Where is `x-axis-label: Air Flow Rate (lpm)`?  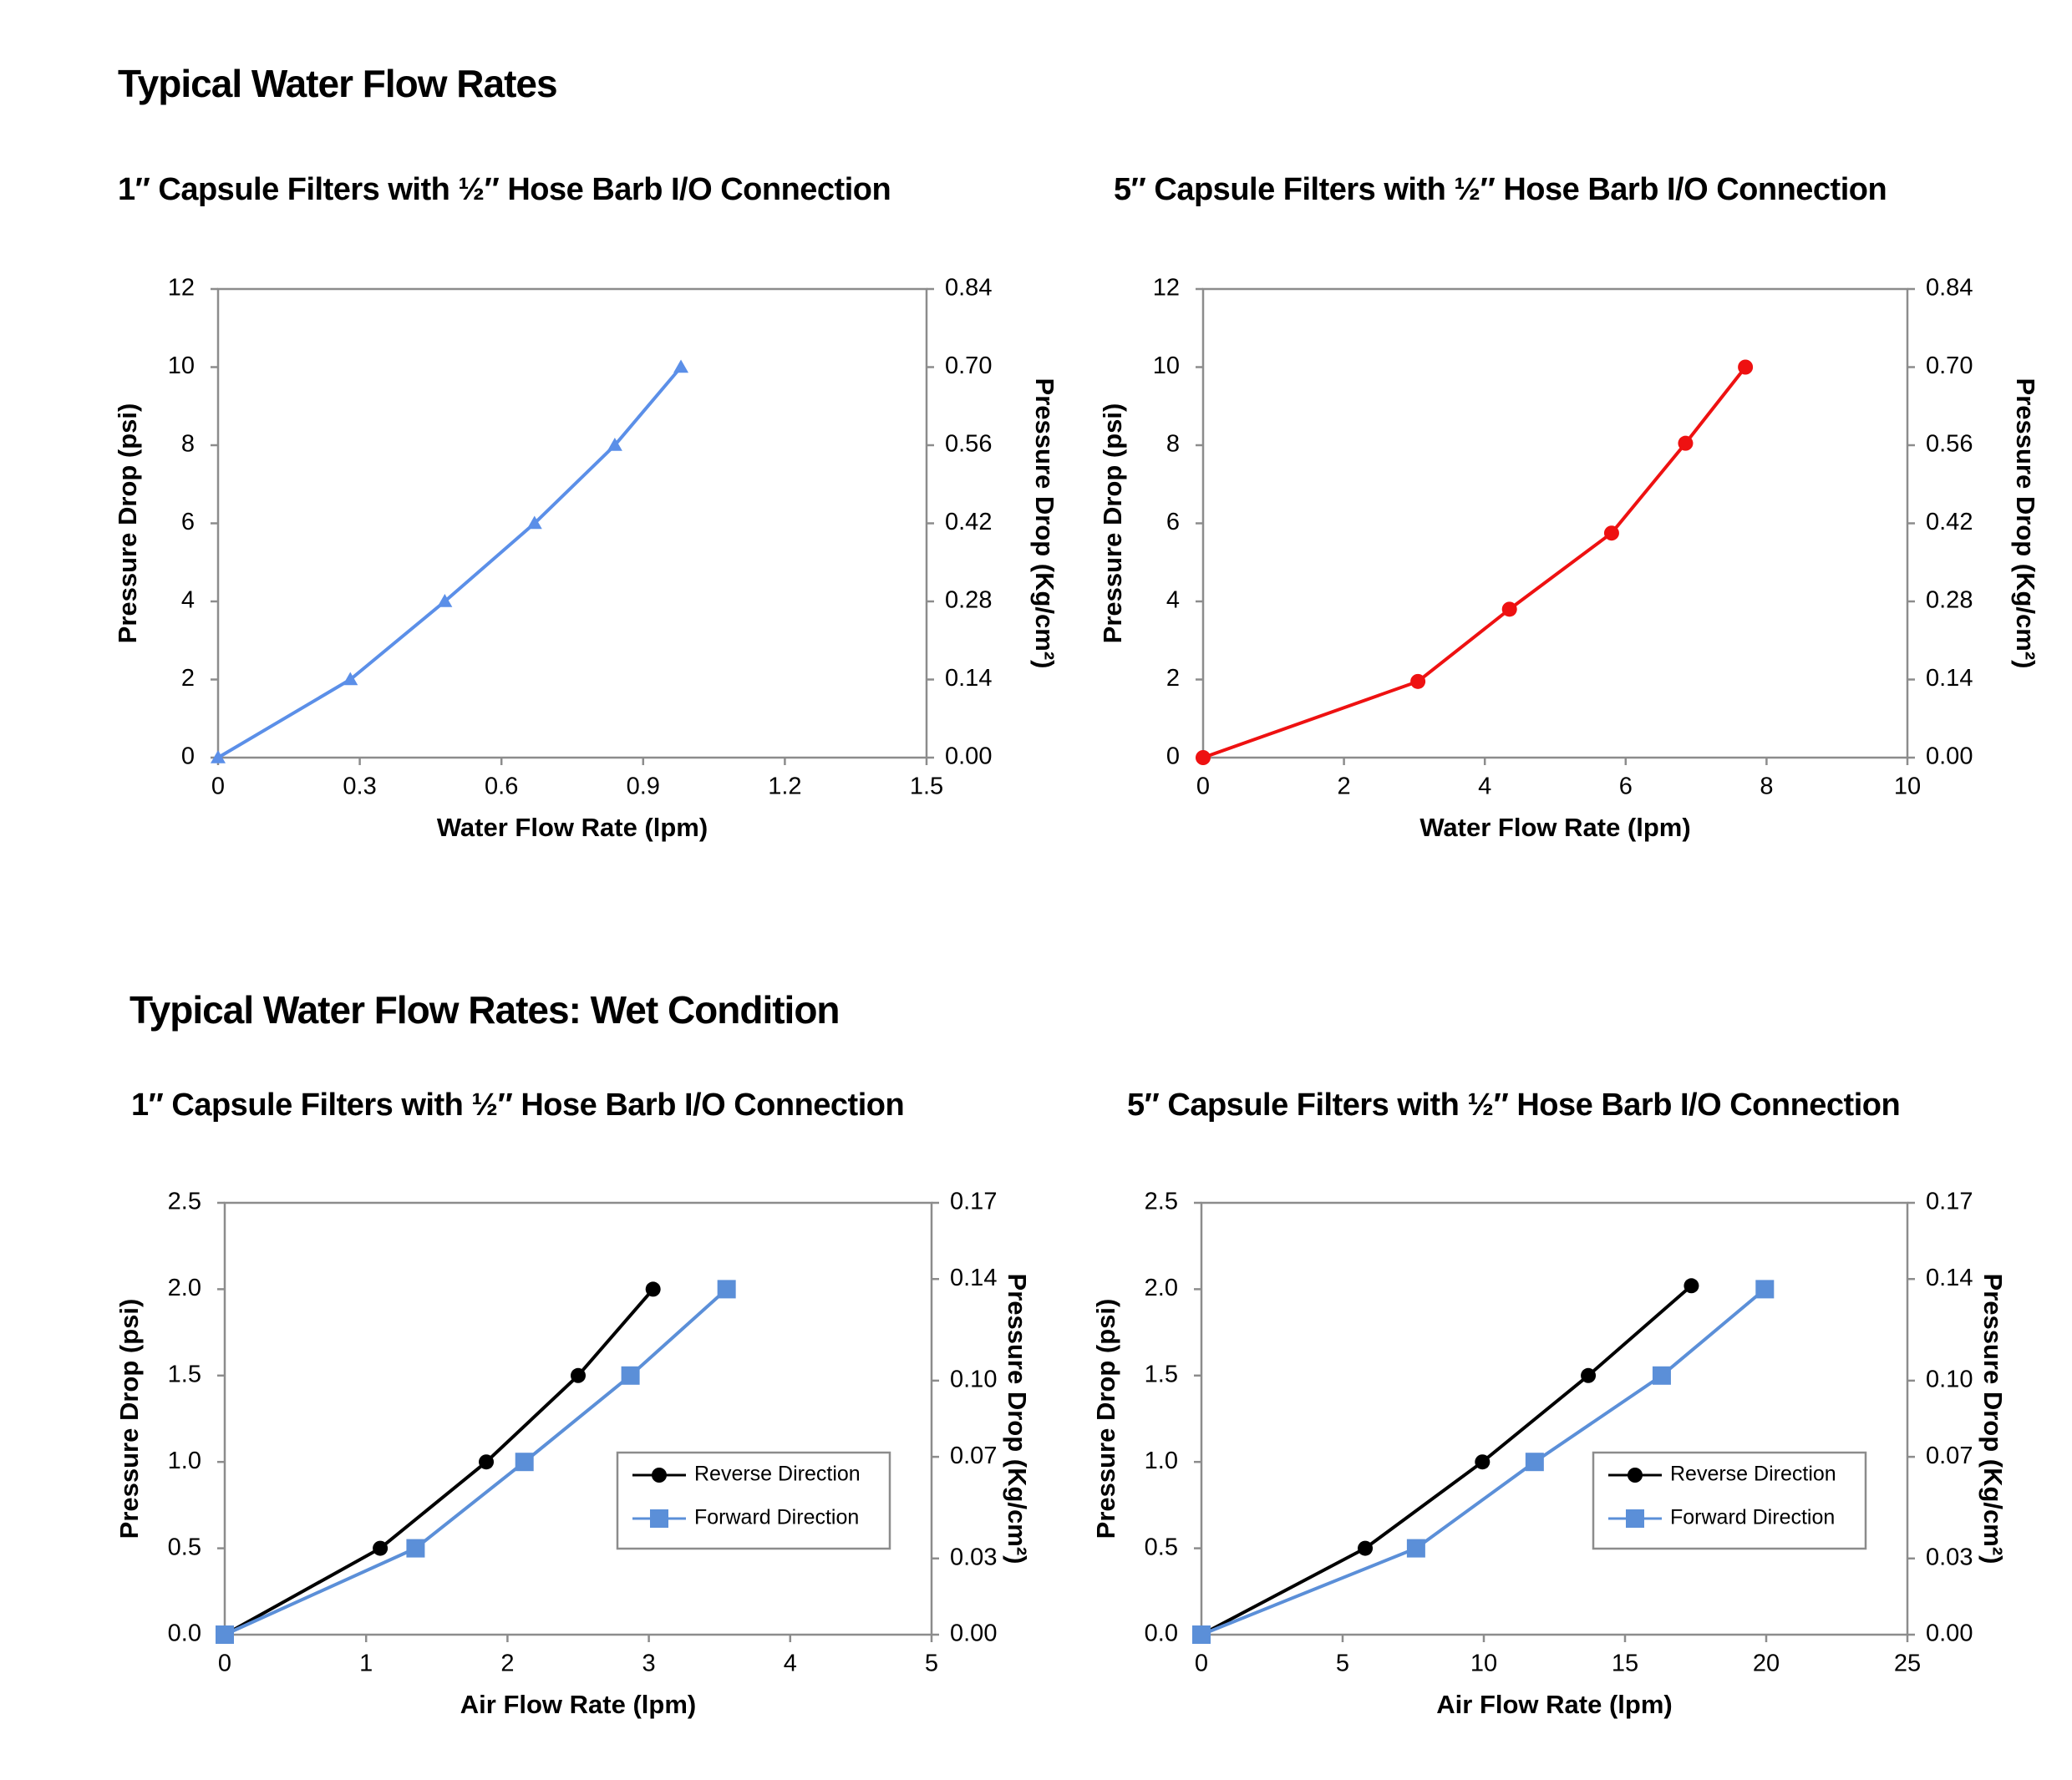 x-axis-label: Air Flow Rate (lpm) is located at coordinates (578, 1704).